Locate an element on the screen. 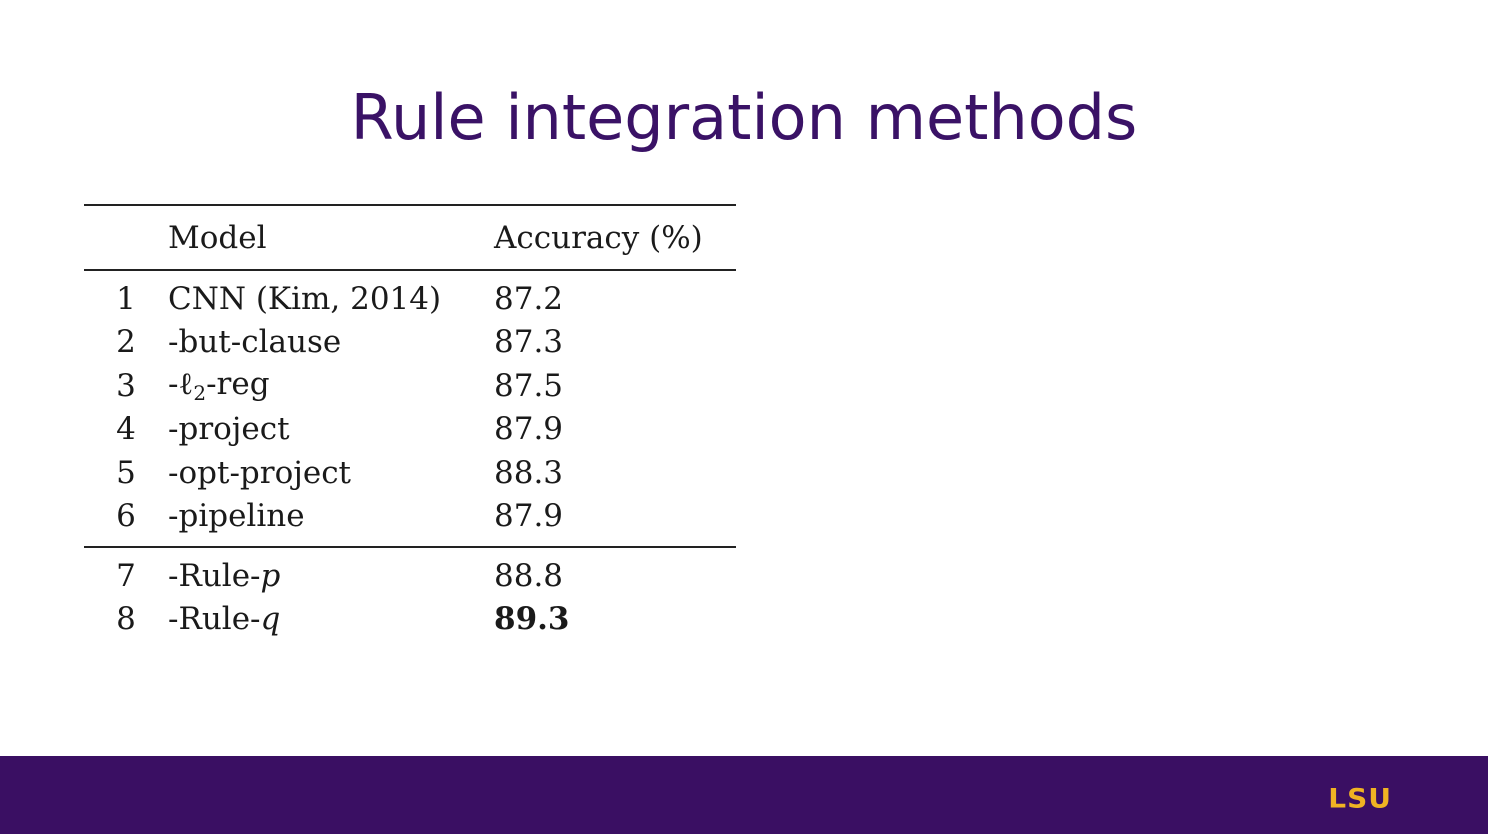  row-model-italic: q is located at coordinates (270, 619).